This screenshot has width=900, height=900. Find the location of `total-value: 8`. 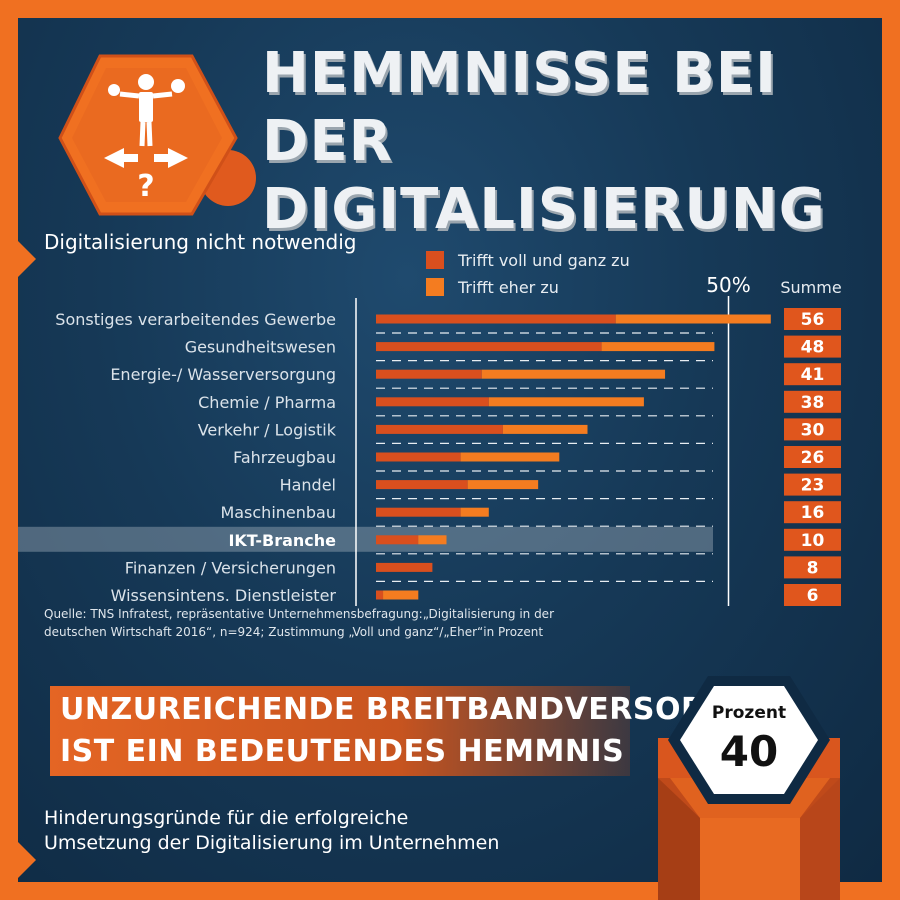

total-value: 8 is located at coordinates (813, 568).